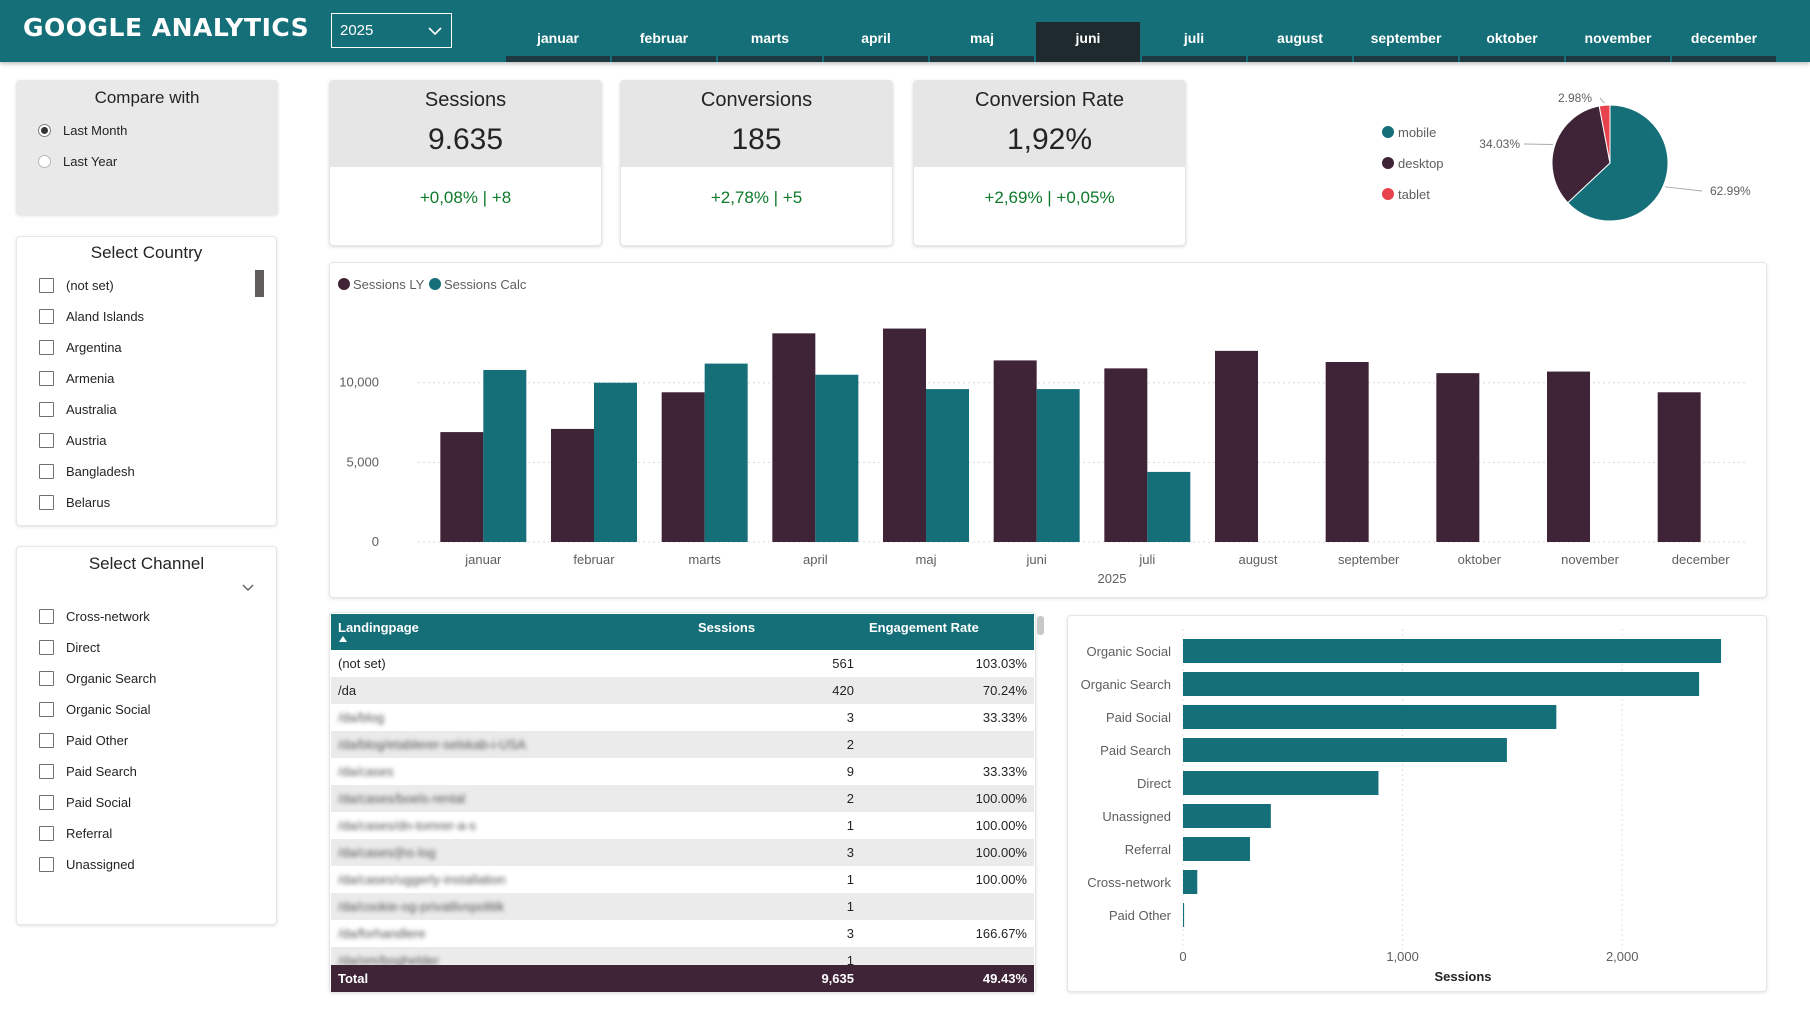 The height and width of the screenshot is (1018, 1810). What do you see at coordinates (876, 42) in the screenshot?
I see `month-tab-april: april` at bounding box center [876, 42].